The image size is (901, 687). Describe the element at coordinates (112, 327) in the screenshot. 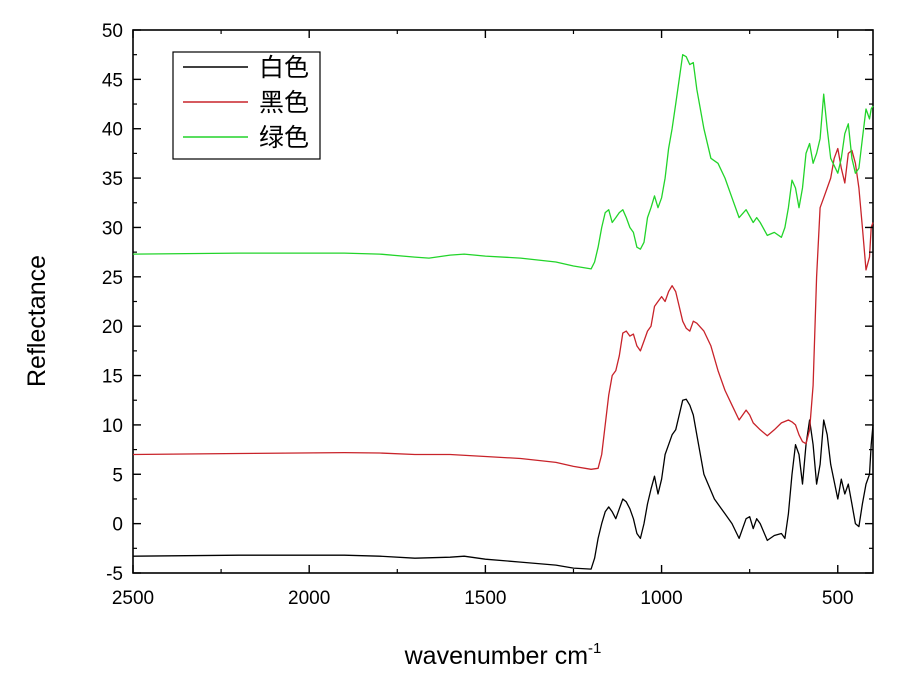

I see `y-tick-label: 20` at that location.